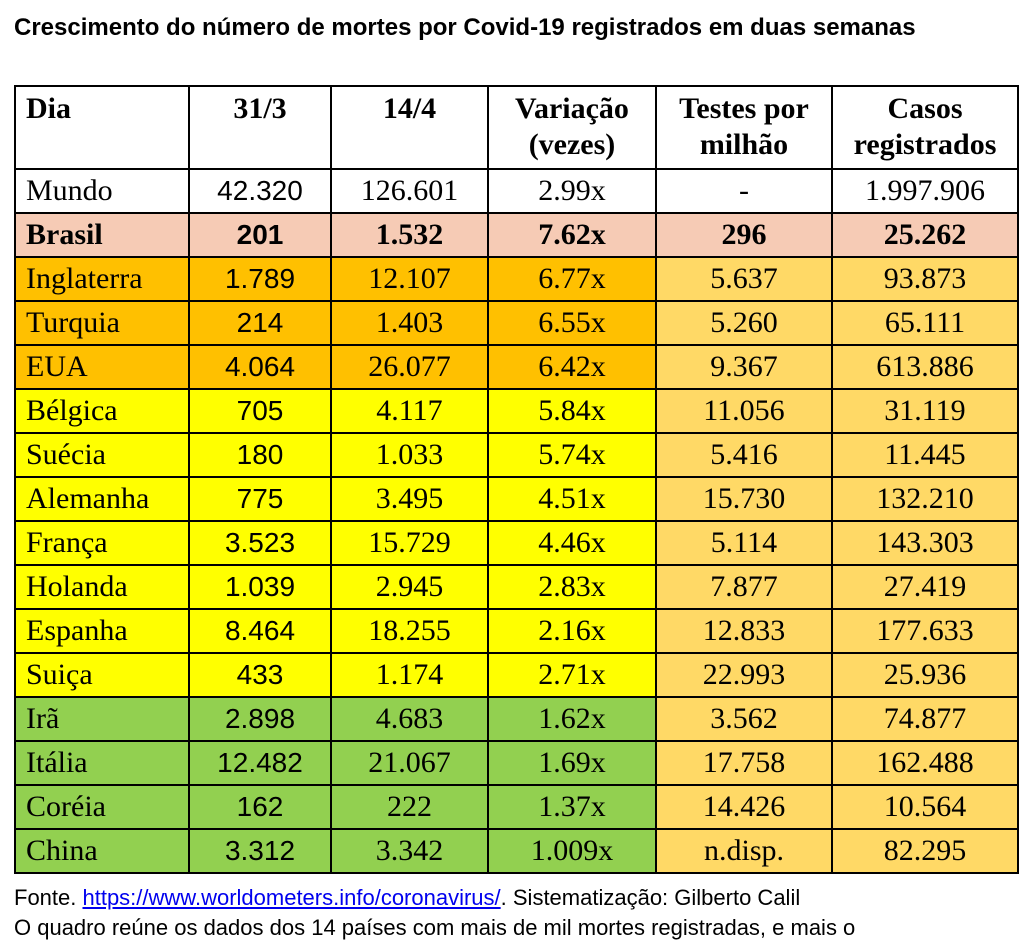  Describe the element at coordinates (572, 127) in the screenshot. I see `header-variacao: Variação (vezes)` at that location.